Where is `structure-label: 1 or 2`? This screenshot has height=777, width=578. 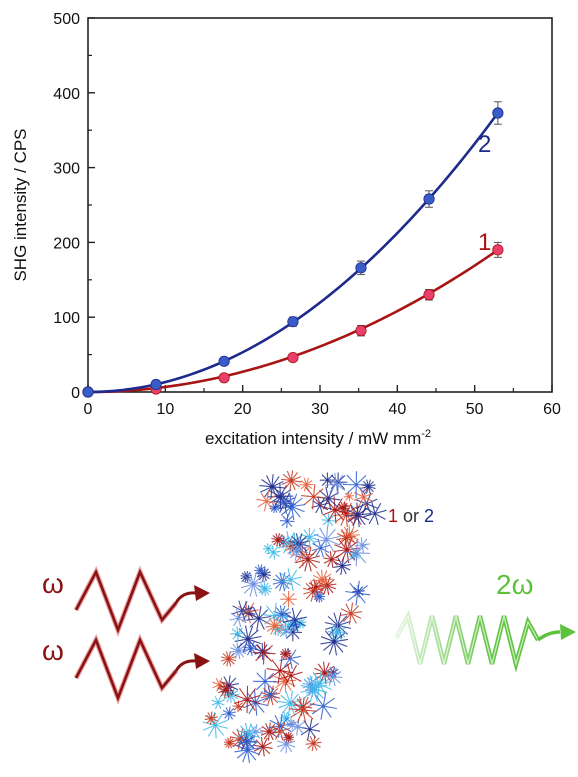
structure-label: 1 or 2 is located at coordinates (411, 516).